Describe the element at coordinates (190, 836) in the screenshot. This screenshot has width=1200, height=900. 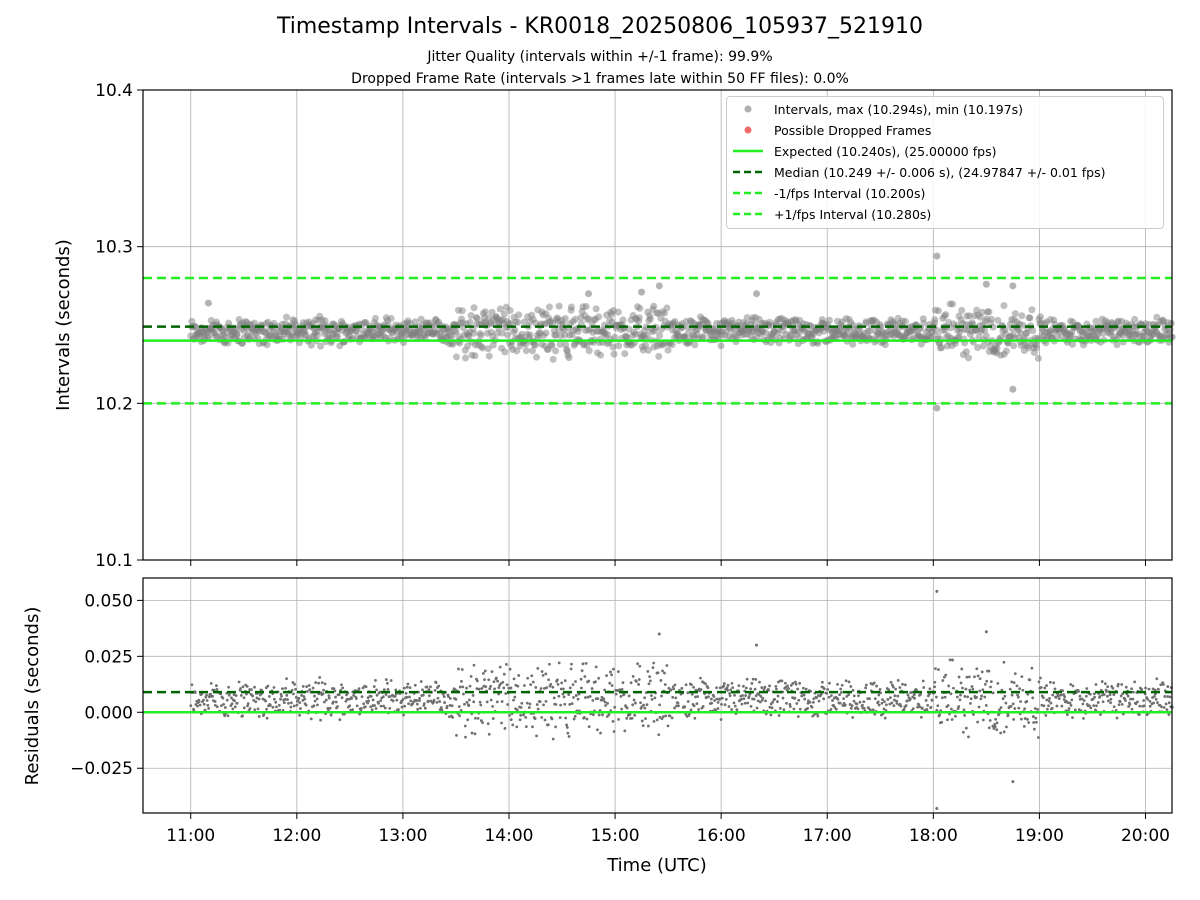
I see `x-tick-label: 11:00` at that location.